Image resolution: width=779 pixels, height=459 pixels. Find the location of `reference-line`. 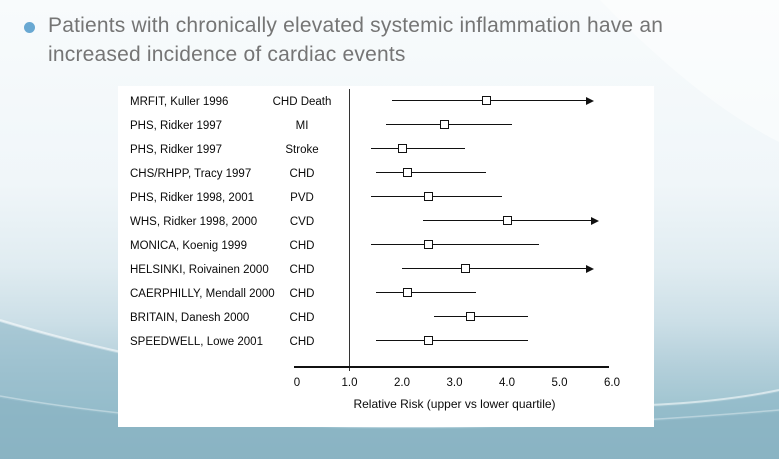

reference-line is located at coordinates (349, 230).